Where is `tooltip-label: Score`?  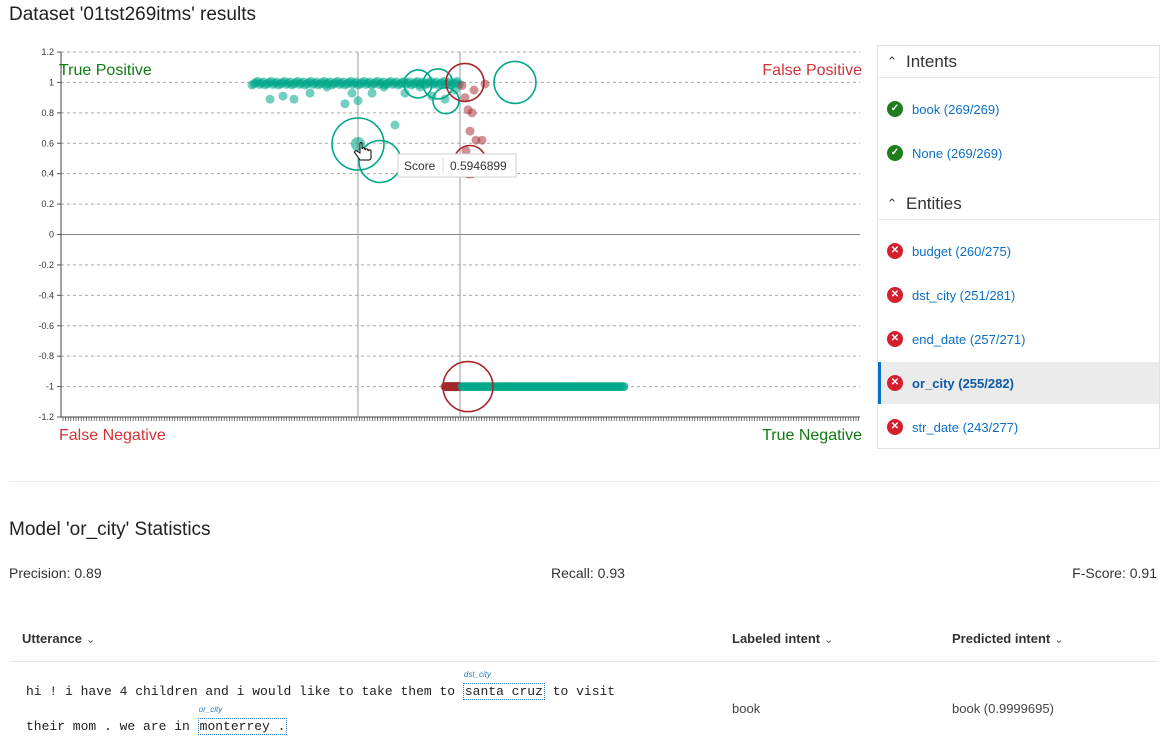 tooltip-label: Score is located at coordinates (420, 166).